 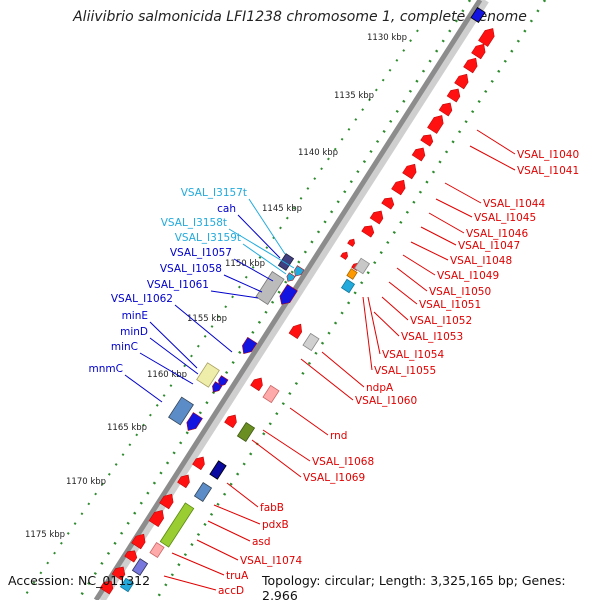 What do you see at coordinates (405, 371) in the screenshot?
I see `gene-label: VSAL_I1055` at bounding box center [405, 371].